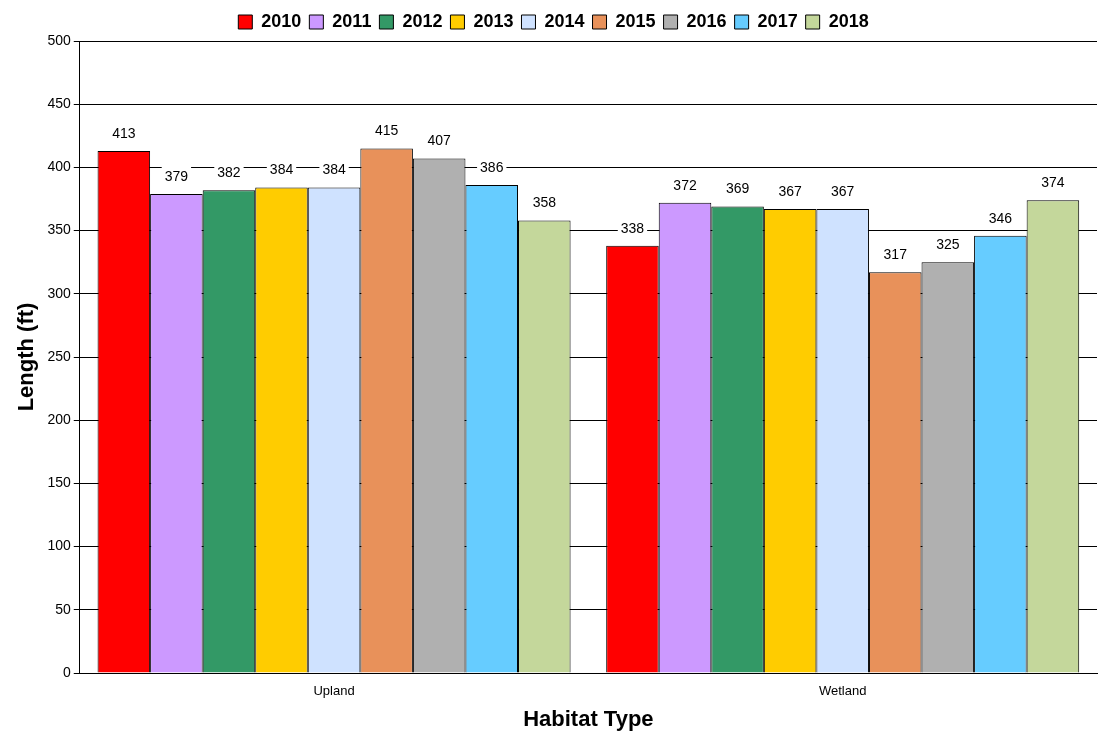 The width and height of the screenshot is (1117, 747). What do you see at coordinates (895, 254) in the screenshot?
I see `data-label: 317` at bounding box center [895, 254].